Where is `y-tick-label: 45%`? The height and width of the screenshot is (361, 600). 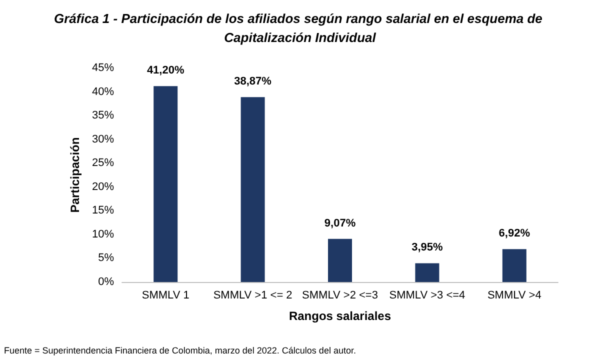
y-tick-label: 45% is located at coordinates (103, 68).